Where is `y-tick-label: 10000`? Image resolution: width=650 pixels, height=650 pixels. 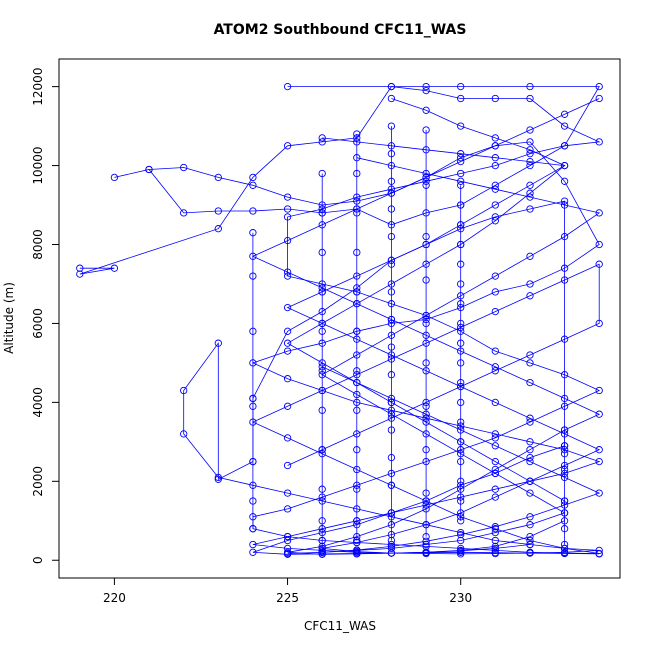 y-tick-label: 10000 is located at coordinates (38, 165).